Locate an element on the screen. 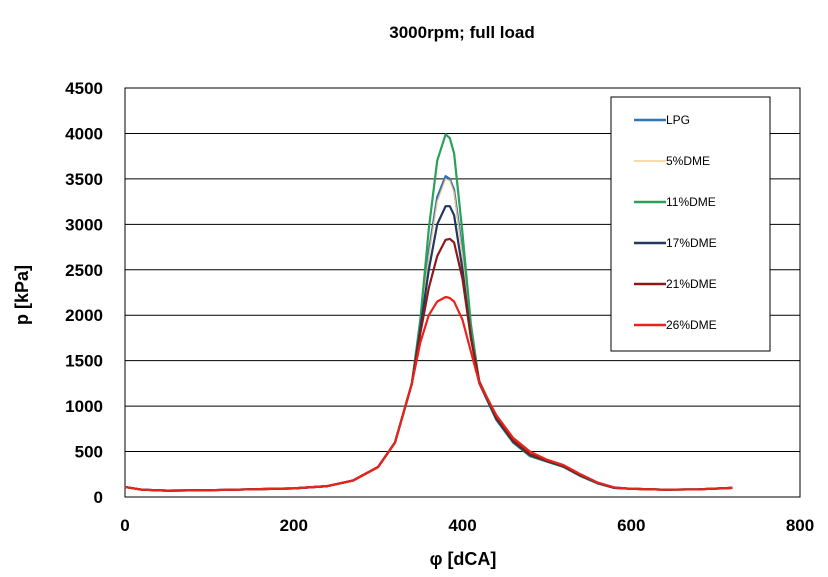 Image resolution: width=828 pixels, height=577 pixels. legend-items: LPG 5%DME 11%DME 17%DME 21%DME 26%DME is located at coordinates (675, 222).